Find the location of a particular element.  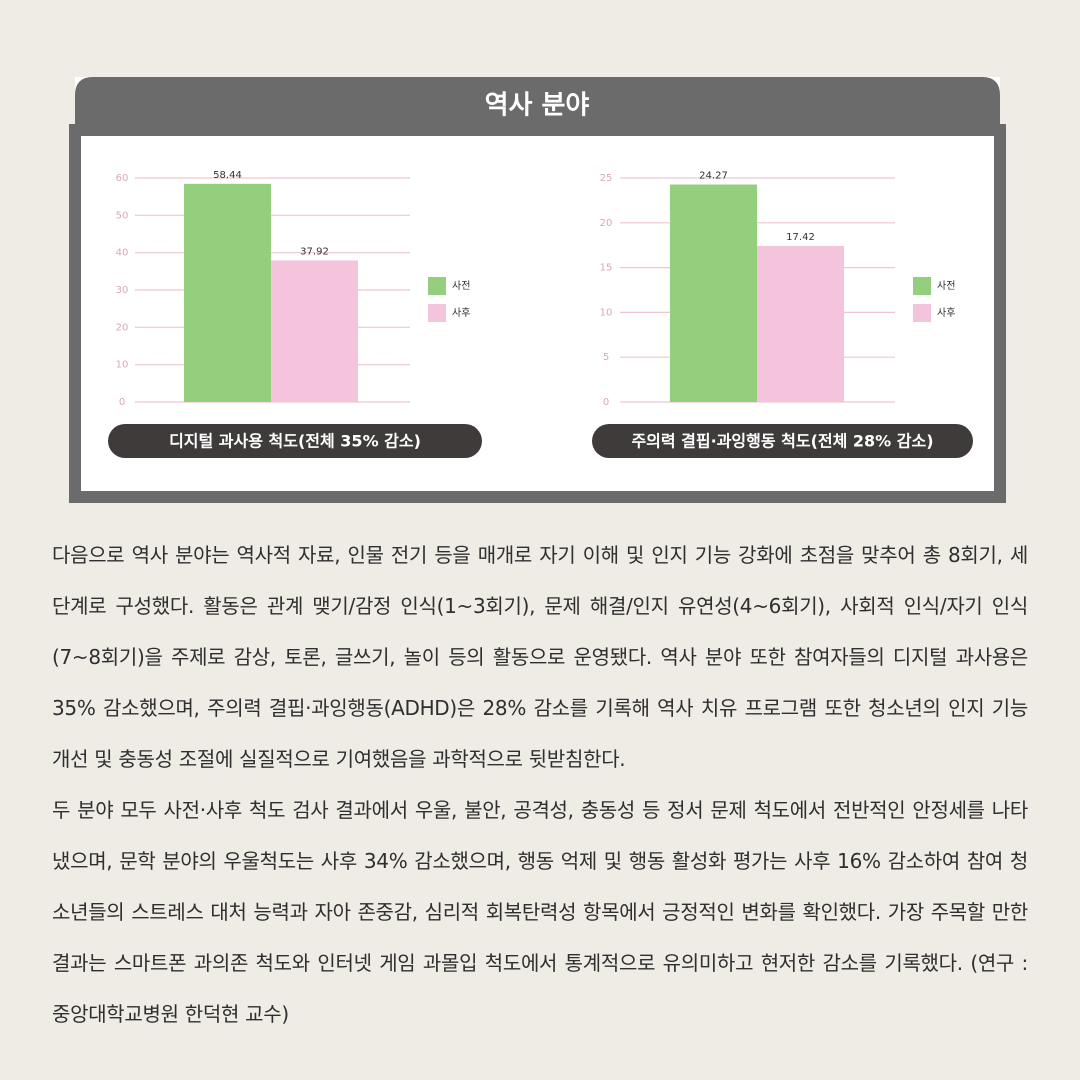

value-label: 24.27 is located at coordinates (713, 176).